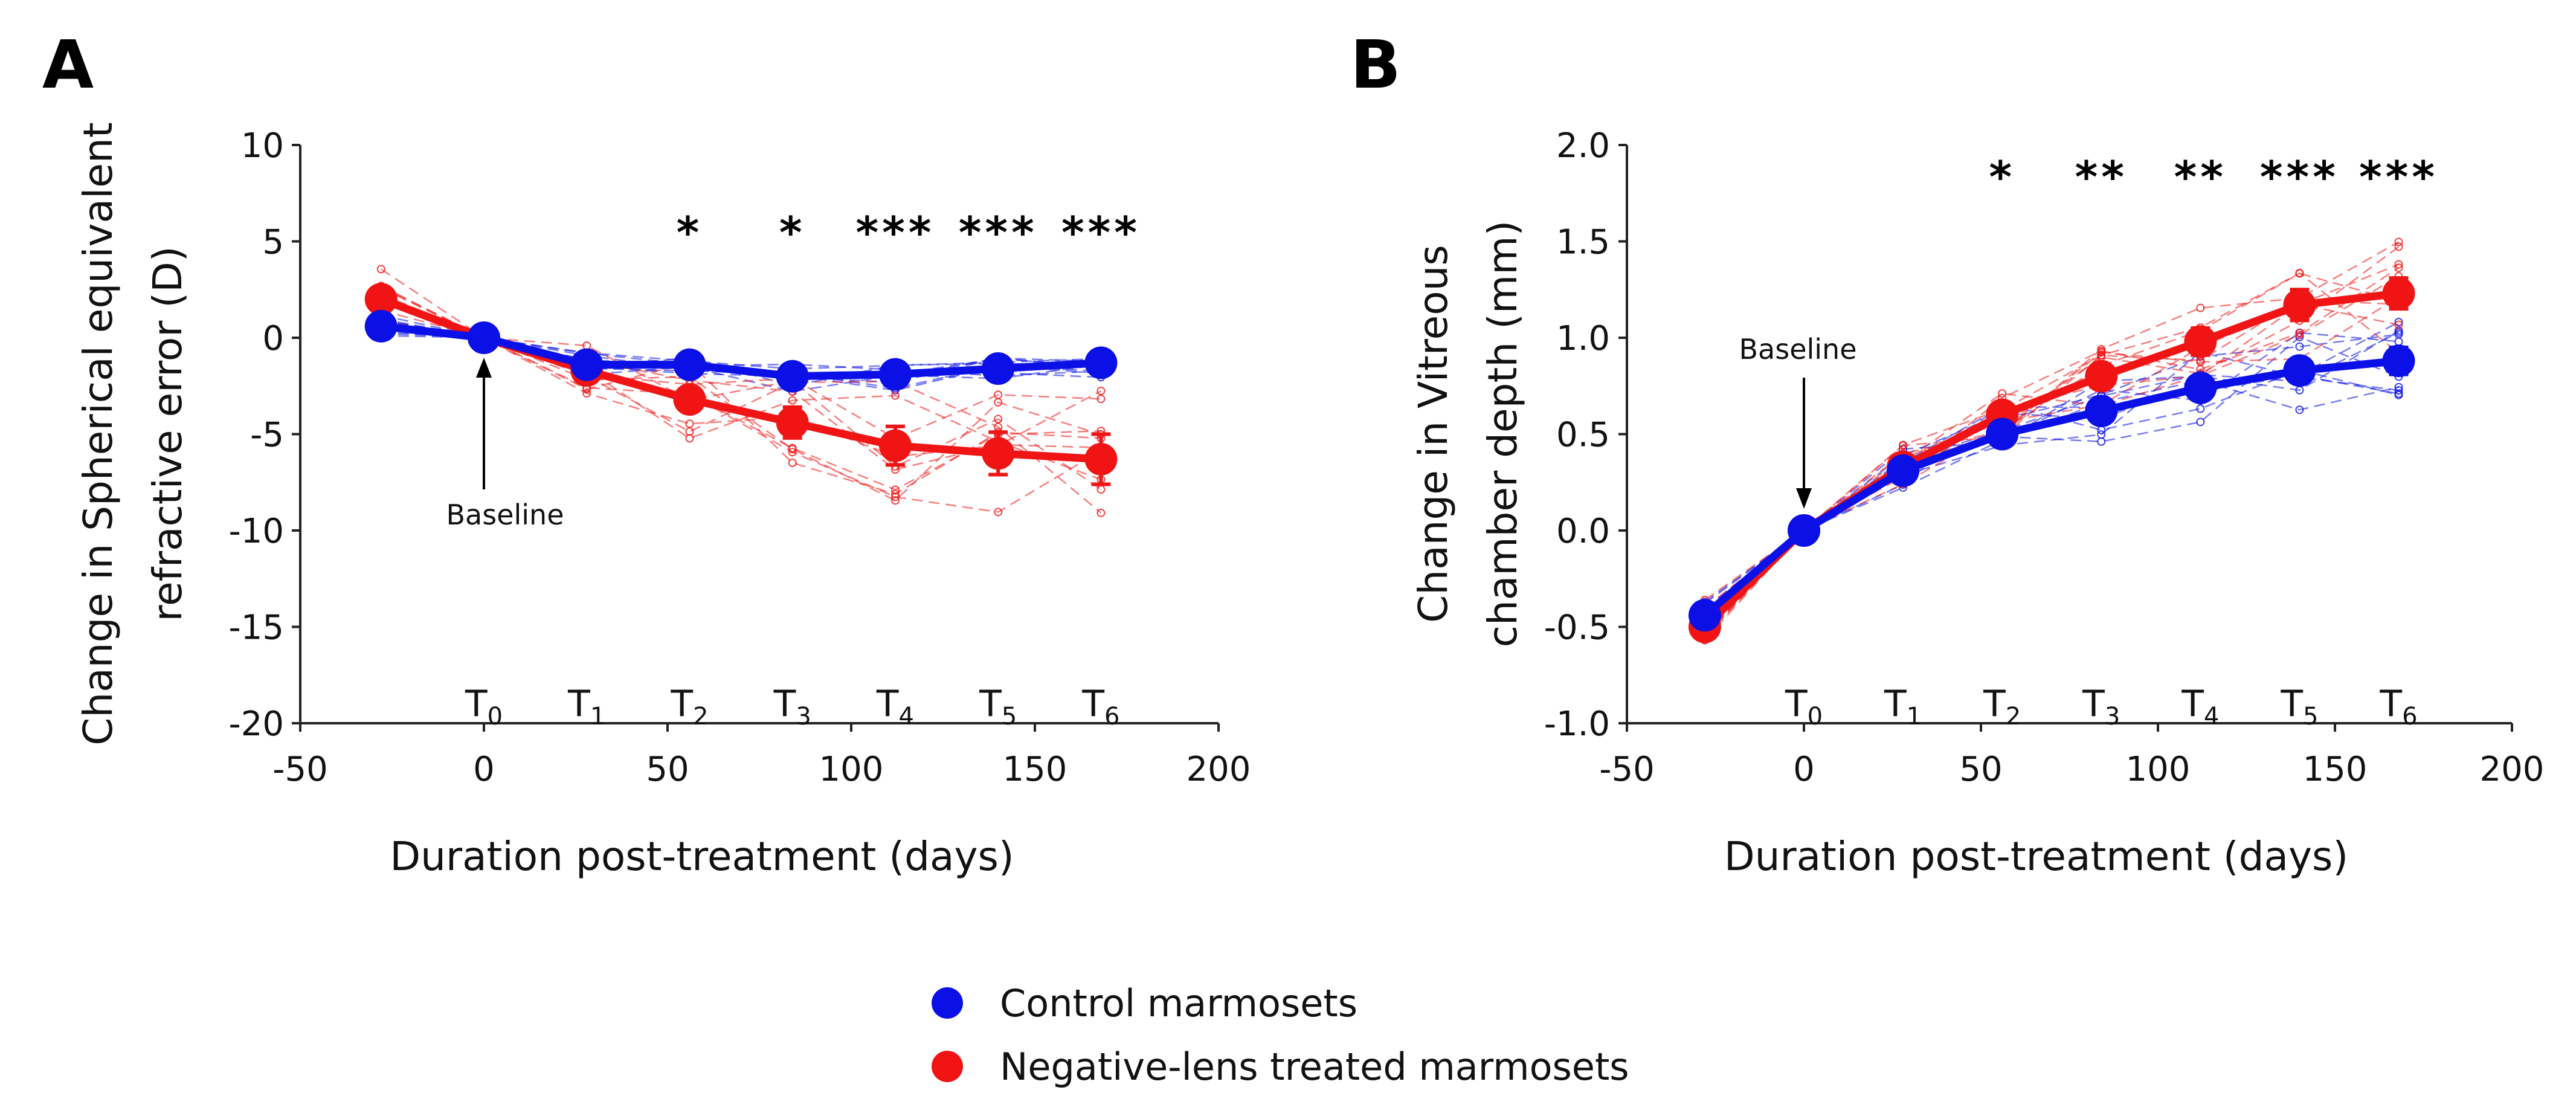 The image size is (2576, 1119). Describe the element at coordinates (267, 435) in the screenshot. I see `panel-a-y-tick-label: -5` at that location.